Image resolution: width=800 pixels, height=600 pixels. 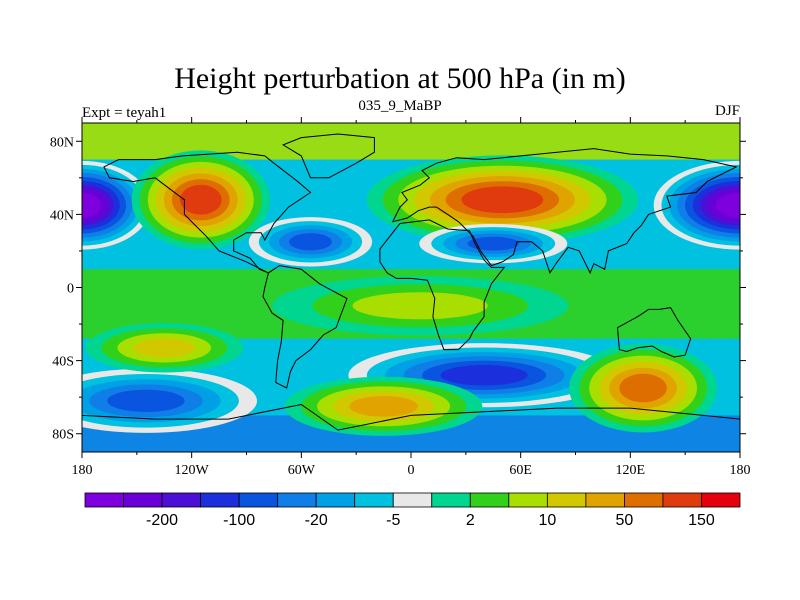 I want to click on feature-low-south-pacific, so click(x=169, y=400).